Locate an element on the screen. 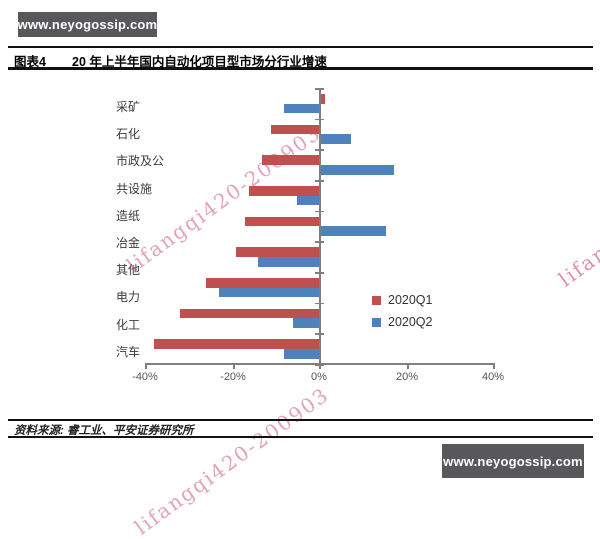 This screenshot has width=600, height=539. bar-2020Q2-化工 is located at coordinates (305, 323).